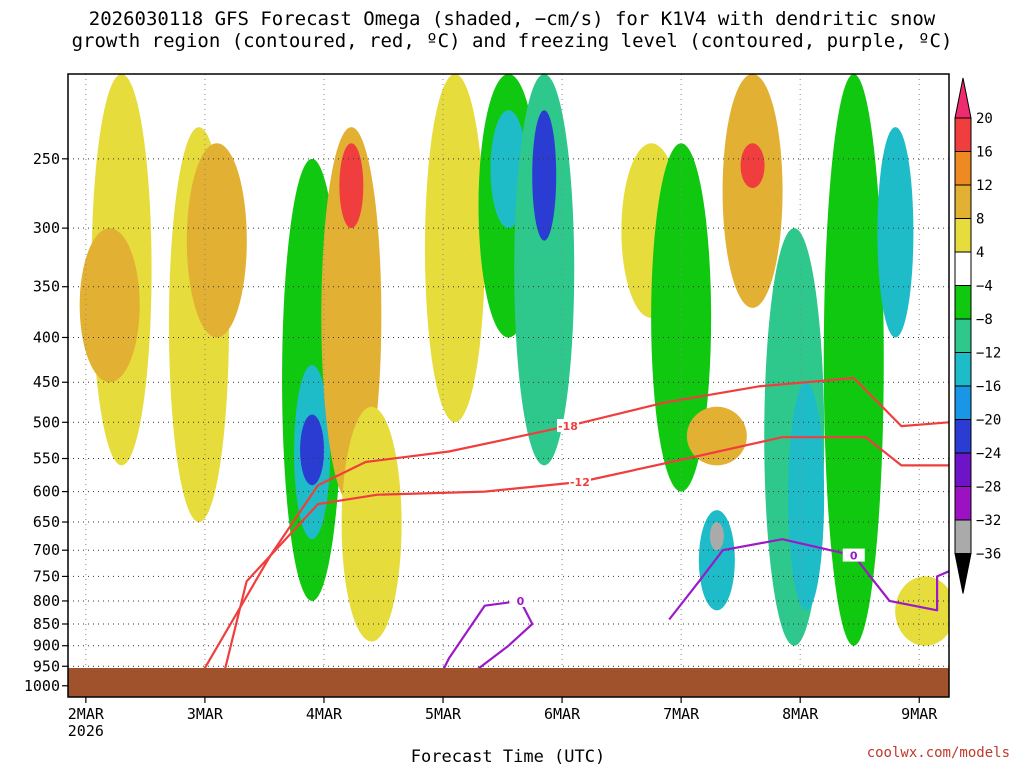 The image size is (1024, 768). What do you see at coordinates (988, 354) in the screenshot?
I see `colorbar-label: −12` at bounding box center [988, 354].